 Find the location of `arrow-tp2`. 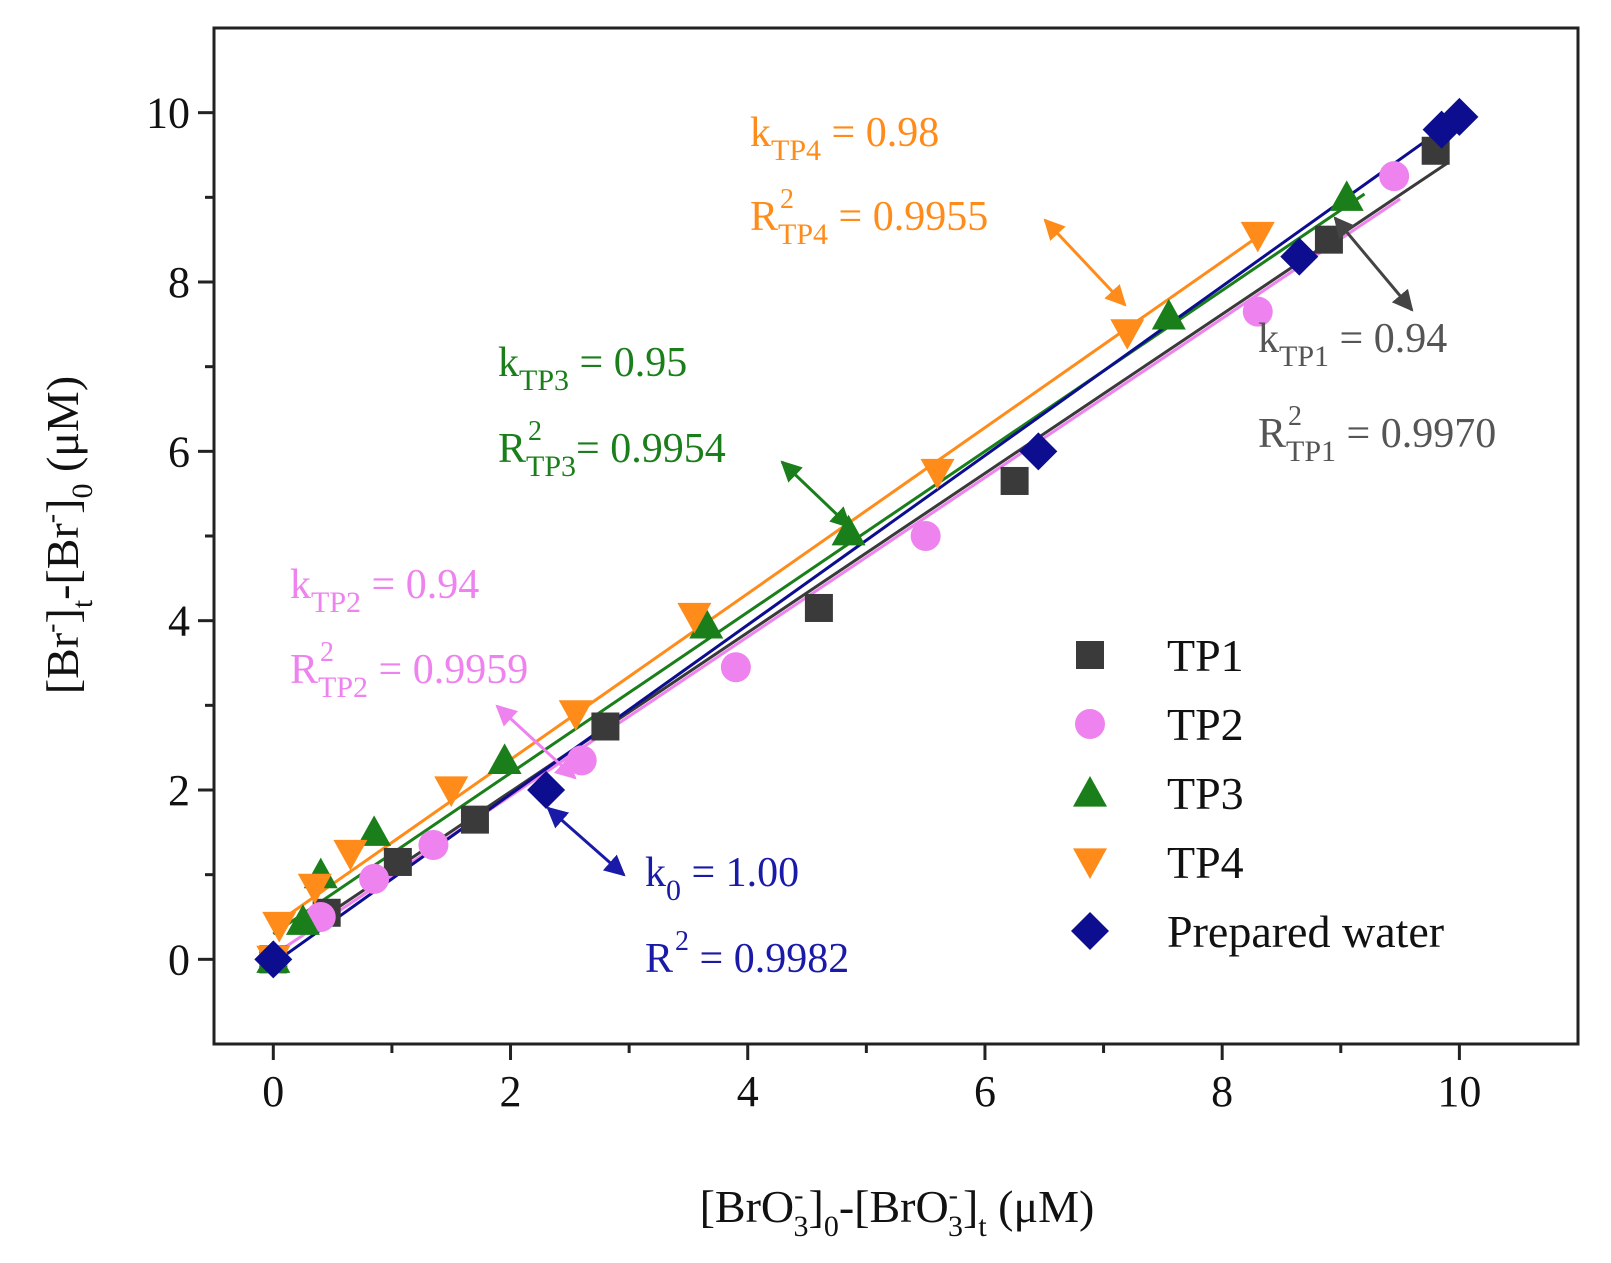

arrow-tp2 is located at coordinates (536, 742).